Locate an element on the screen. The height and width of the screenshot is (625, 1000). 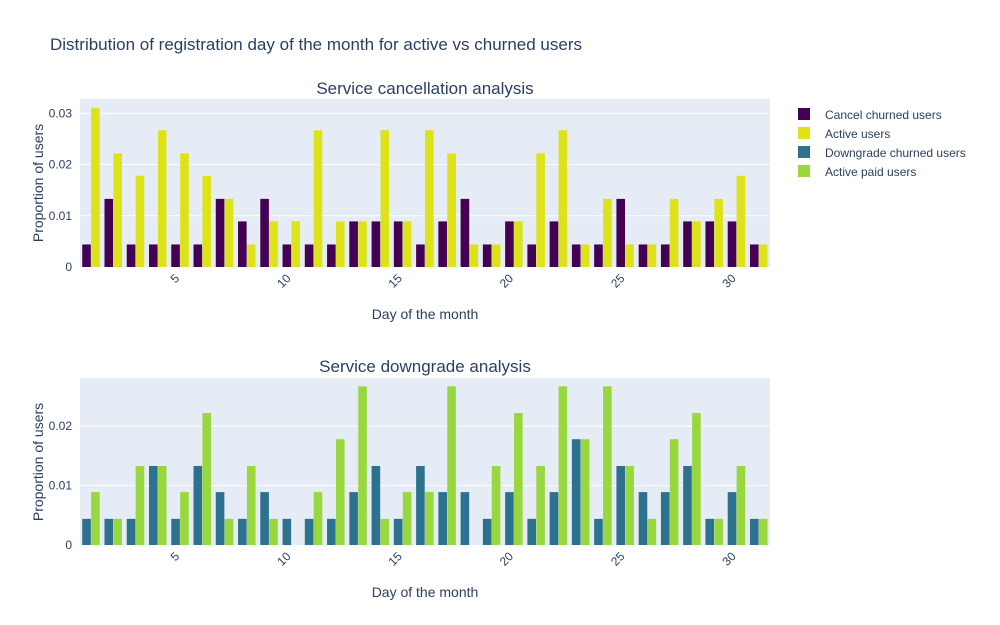
legend-item: Active users is located at coordinates (844, 134).